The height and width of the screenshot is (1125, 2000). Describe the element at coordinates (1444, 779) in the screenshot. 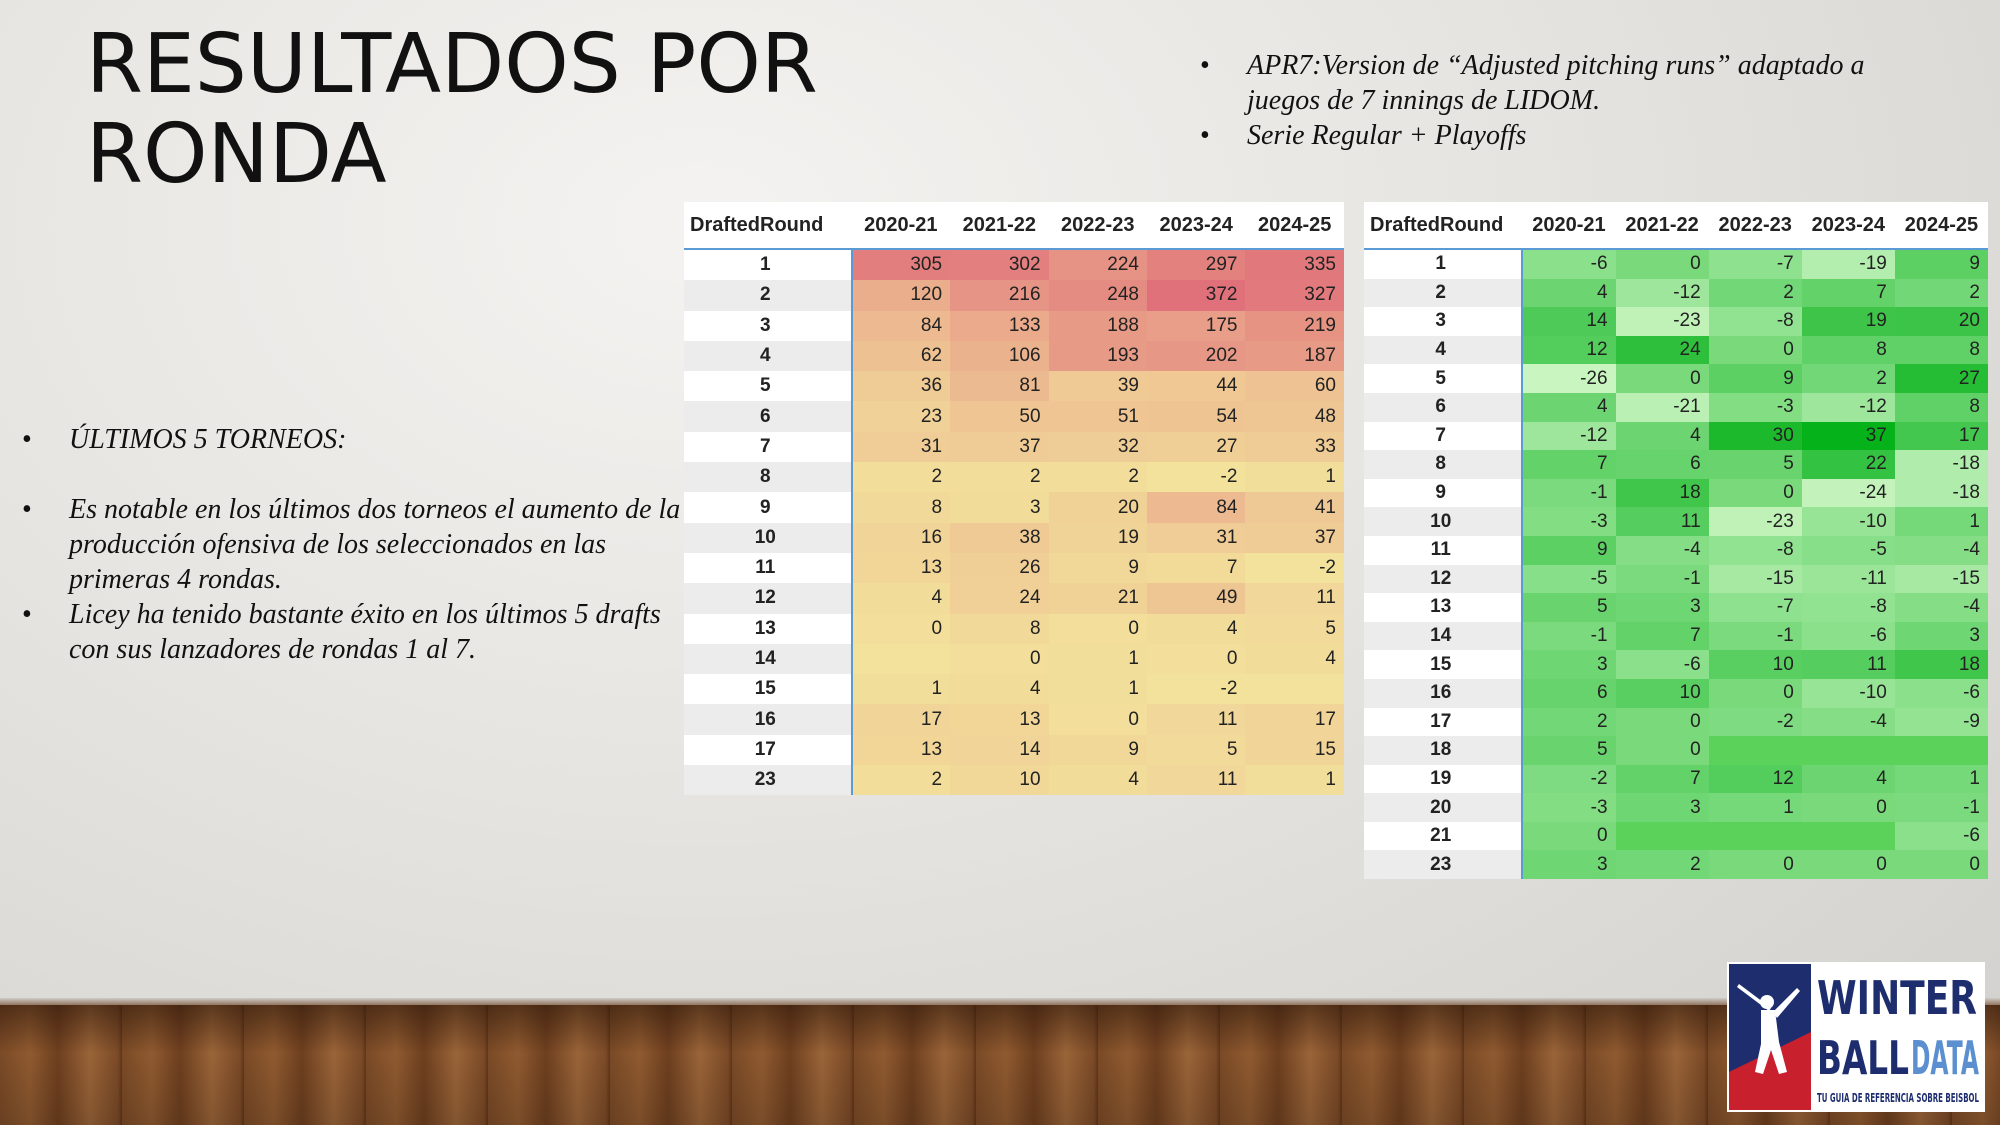

I see `round-cell: 19` at that location.